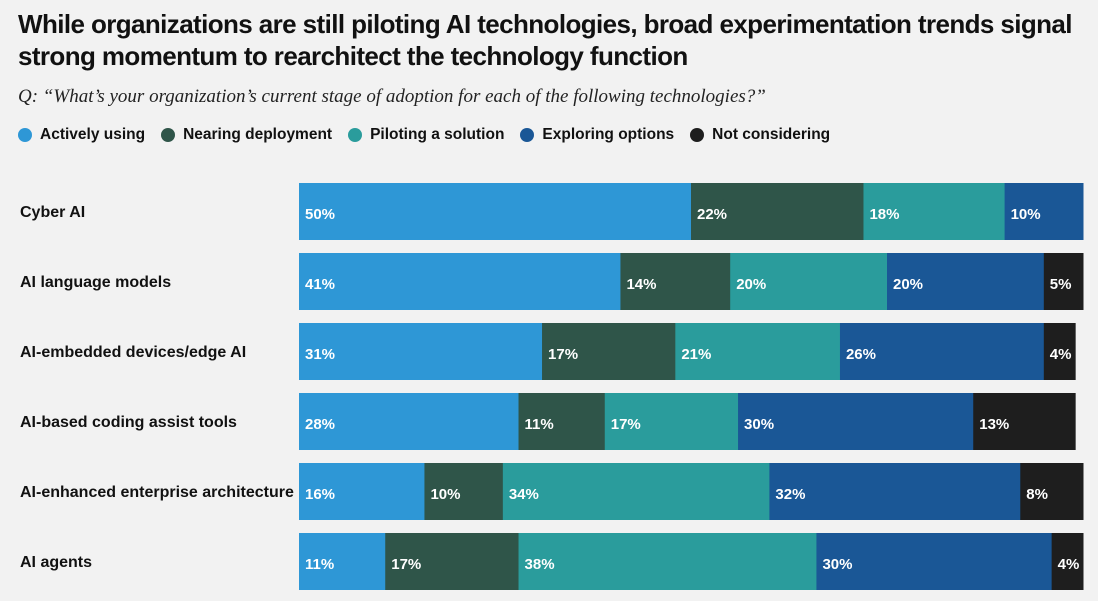 The width and height of the screenshot is (1098, 601). I want to click on bar-segment-cyber-ai-nearing-deployment, so click(777, 211).